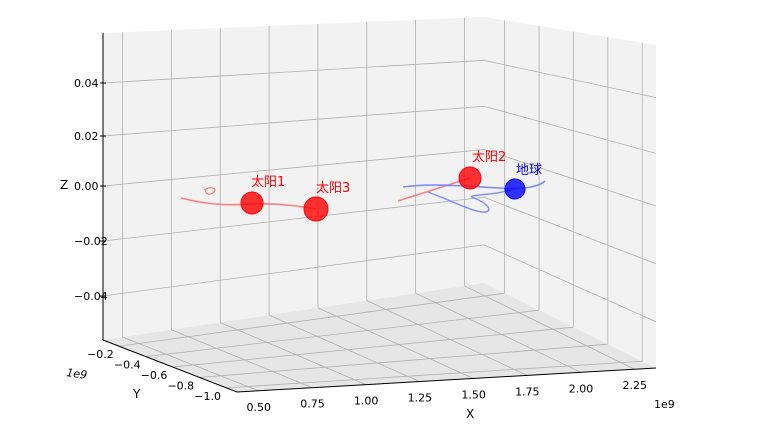 The height and width of the screenshot is (425, 778). I want to click on x-axis-label: X, so click(470, 414).